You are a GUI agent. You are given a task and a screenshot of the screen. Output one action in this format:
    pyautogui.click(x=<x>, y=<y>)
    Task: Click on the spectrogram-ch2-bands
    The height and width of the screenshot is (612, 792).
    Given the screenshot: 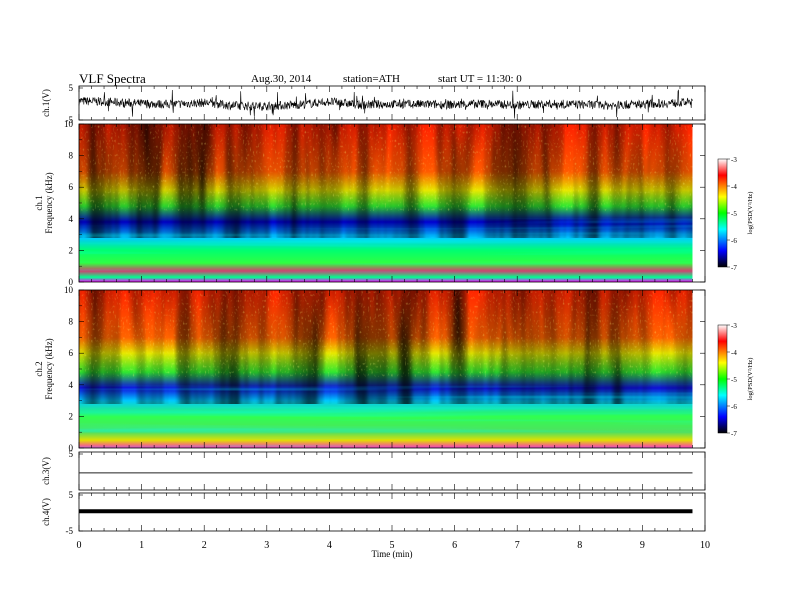 What is the action you would take?
    pyautogui.click(x=386, y=416)
    